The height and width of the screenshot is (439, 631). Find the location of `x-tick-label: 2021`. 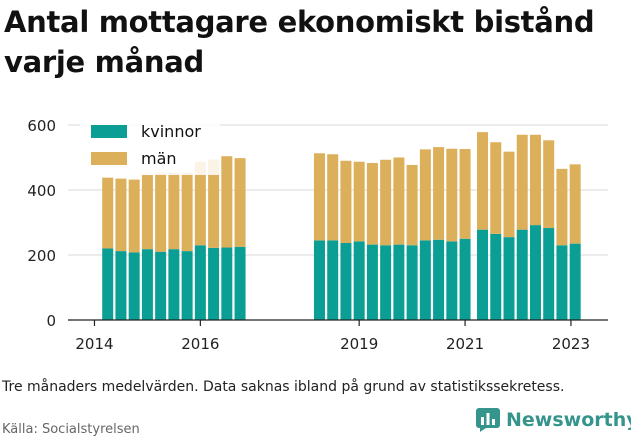

x-tick-label: 2021 is located at coordinates (465, 344).